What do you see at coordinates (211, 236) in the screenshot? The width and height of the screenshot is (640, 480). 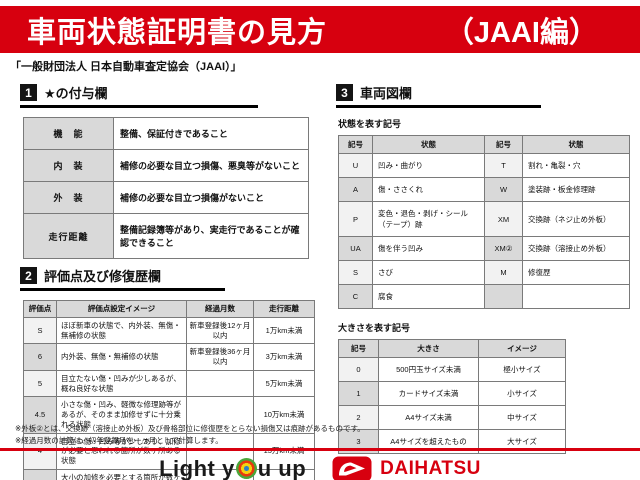 I see `table-cell: 整備記録簿等があり、実走行であることが確認できること` at bounding box center [211, 236].